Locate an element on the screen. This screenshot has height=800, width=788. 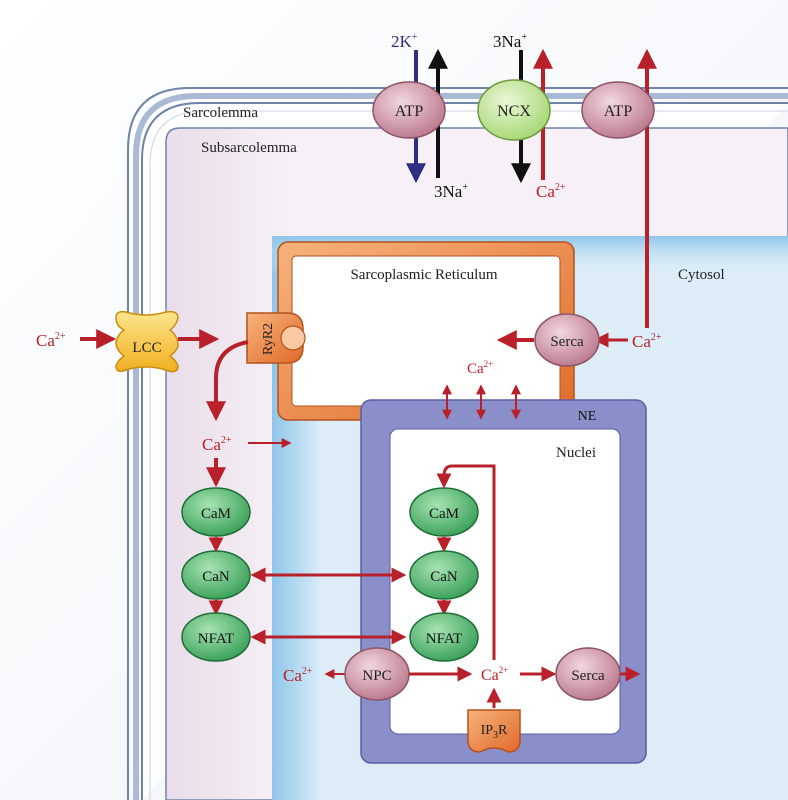
sarcolemma-label: Sarcolemma is located at coordinates (220, 113).